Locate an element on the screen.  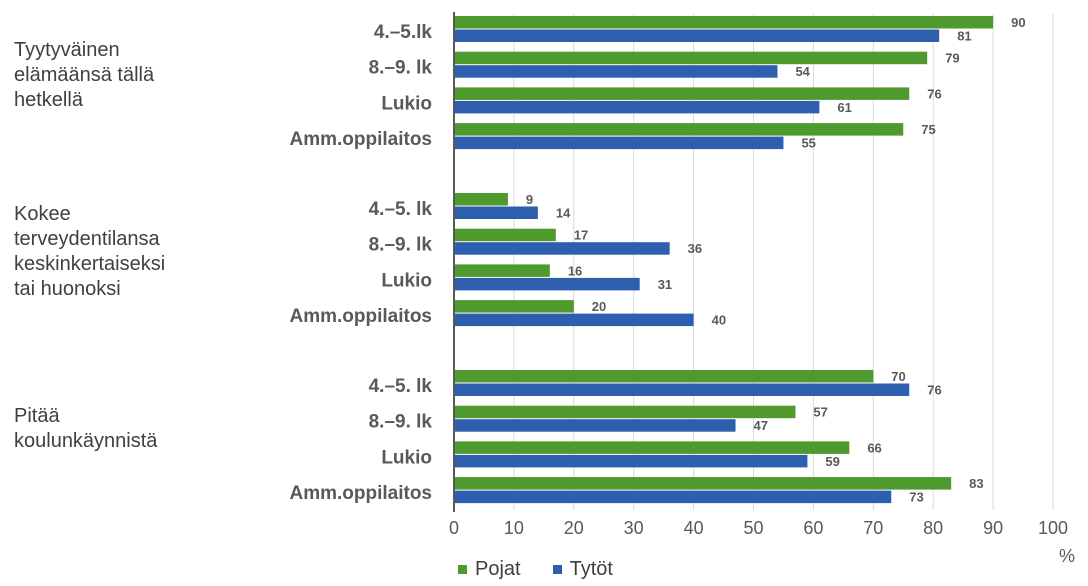
x-tick-60: 60 is located at coordinates (813, 528).